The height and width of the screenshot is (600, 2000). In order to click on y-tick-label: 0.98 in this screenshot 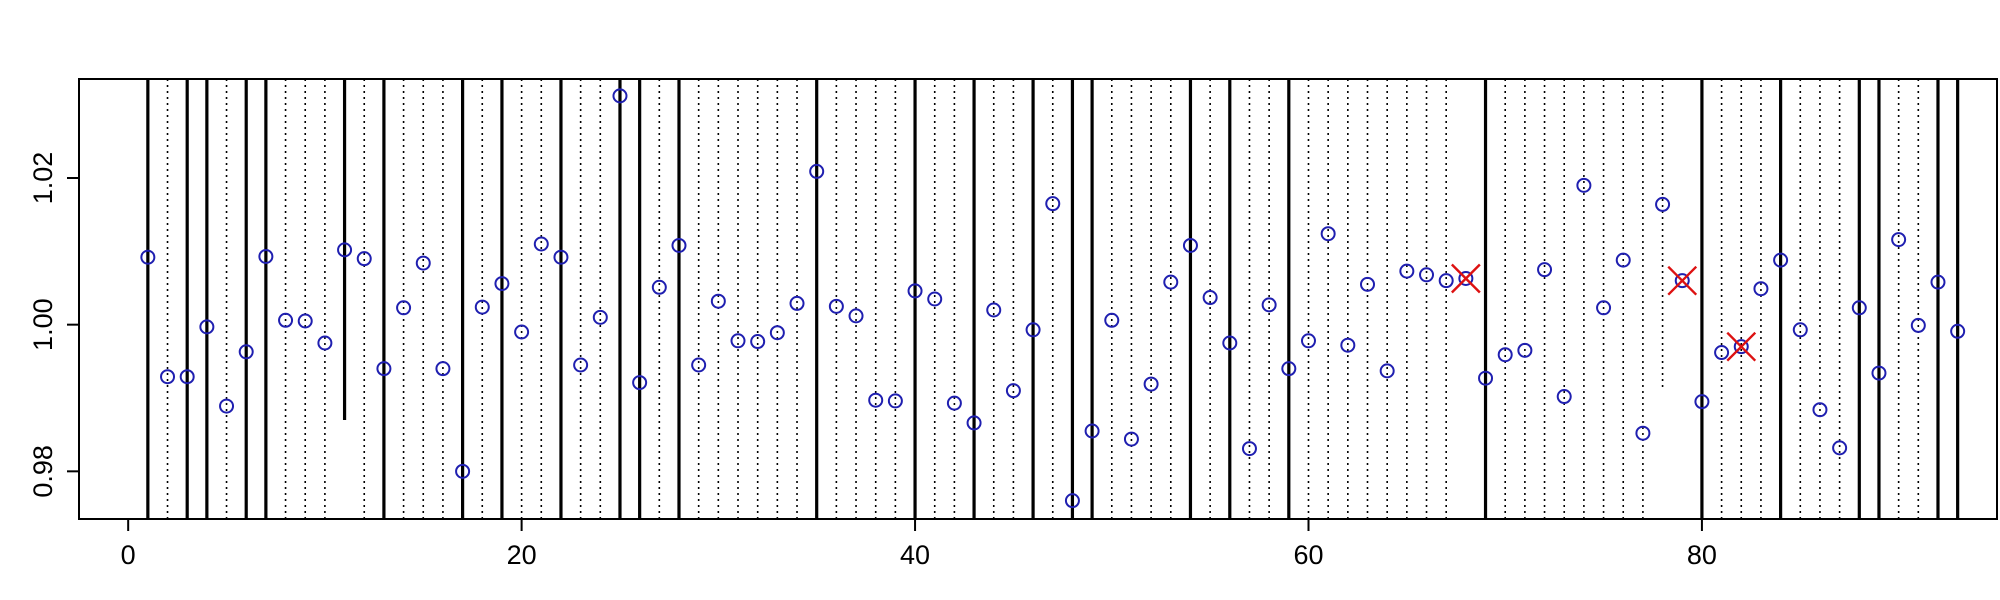, I will do `click(43, 471)`.